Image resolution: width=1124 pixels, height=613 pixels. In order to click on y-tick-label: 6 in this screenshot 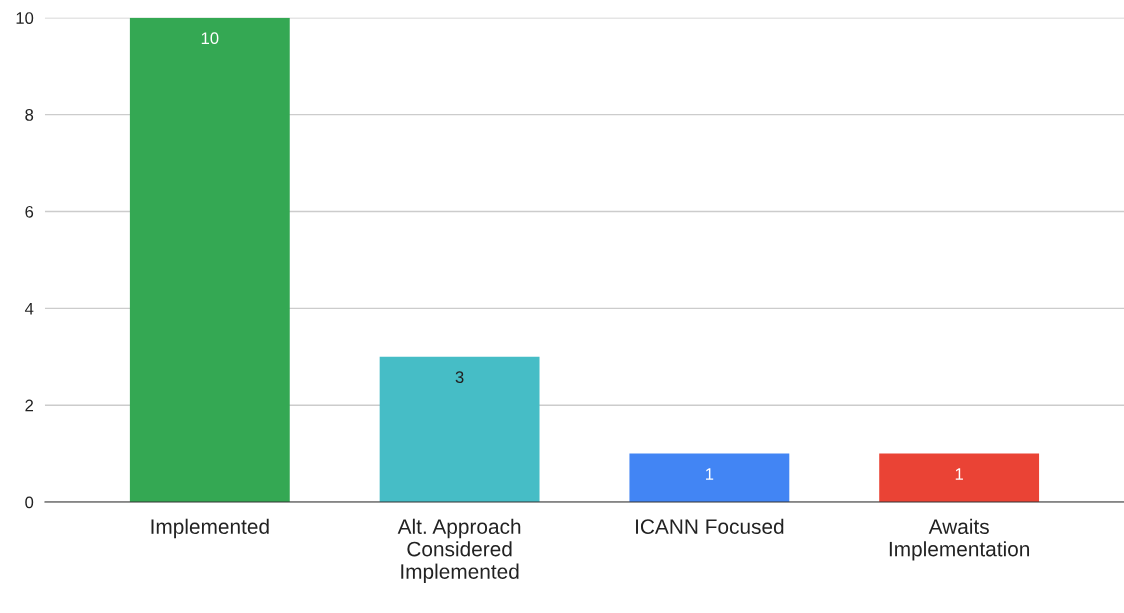, I will do `click(29, 211)`.